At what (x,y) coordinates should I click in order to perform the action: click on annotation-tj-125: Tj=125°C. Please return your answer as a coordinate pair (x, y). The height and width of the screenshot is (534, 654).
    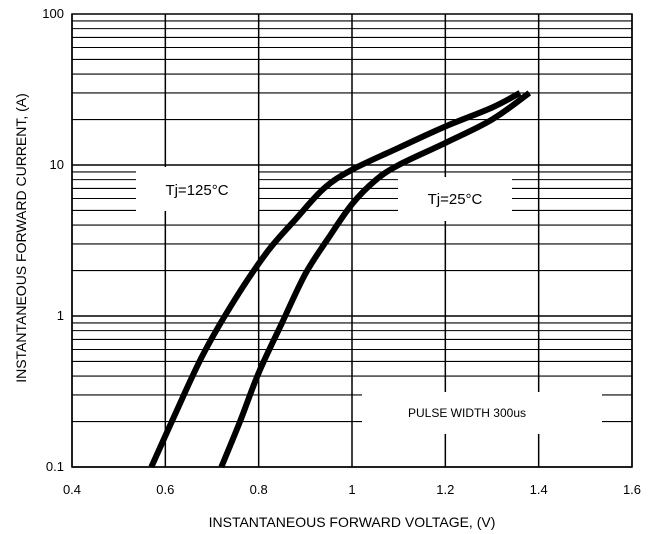
    Looking at the image, I should click on (196, 190).